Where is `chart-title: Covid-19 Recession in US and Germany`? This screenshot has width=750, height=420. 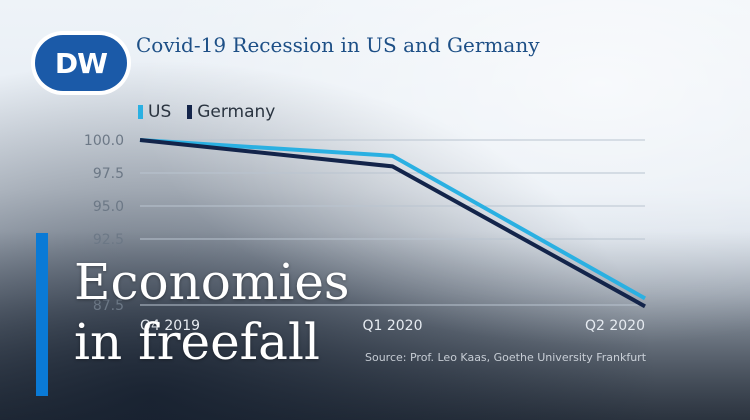
chart-title: Covid-19 Recession in US and Germany is located at coordinates (338, 45).